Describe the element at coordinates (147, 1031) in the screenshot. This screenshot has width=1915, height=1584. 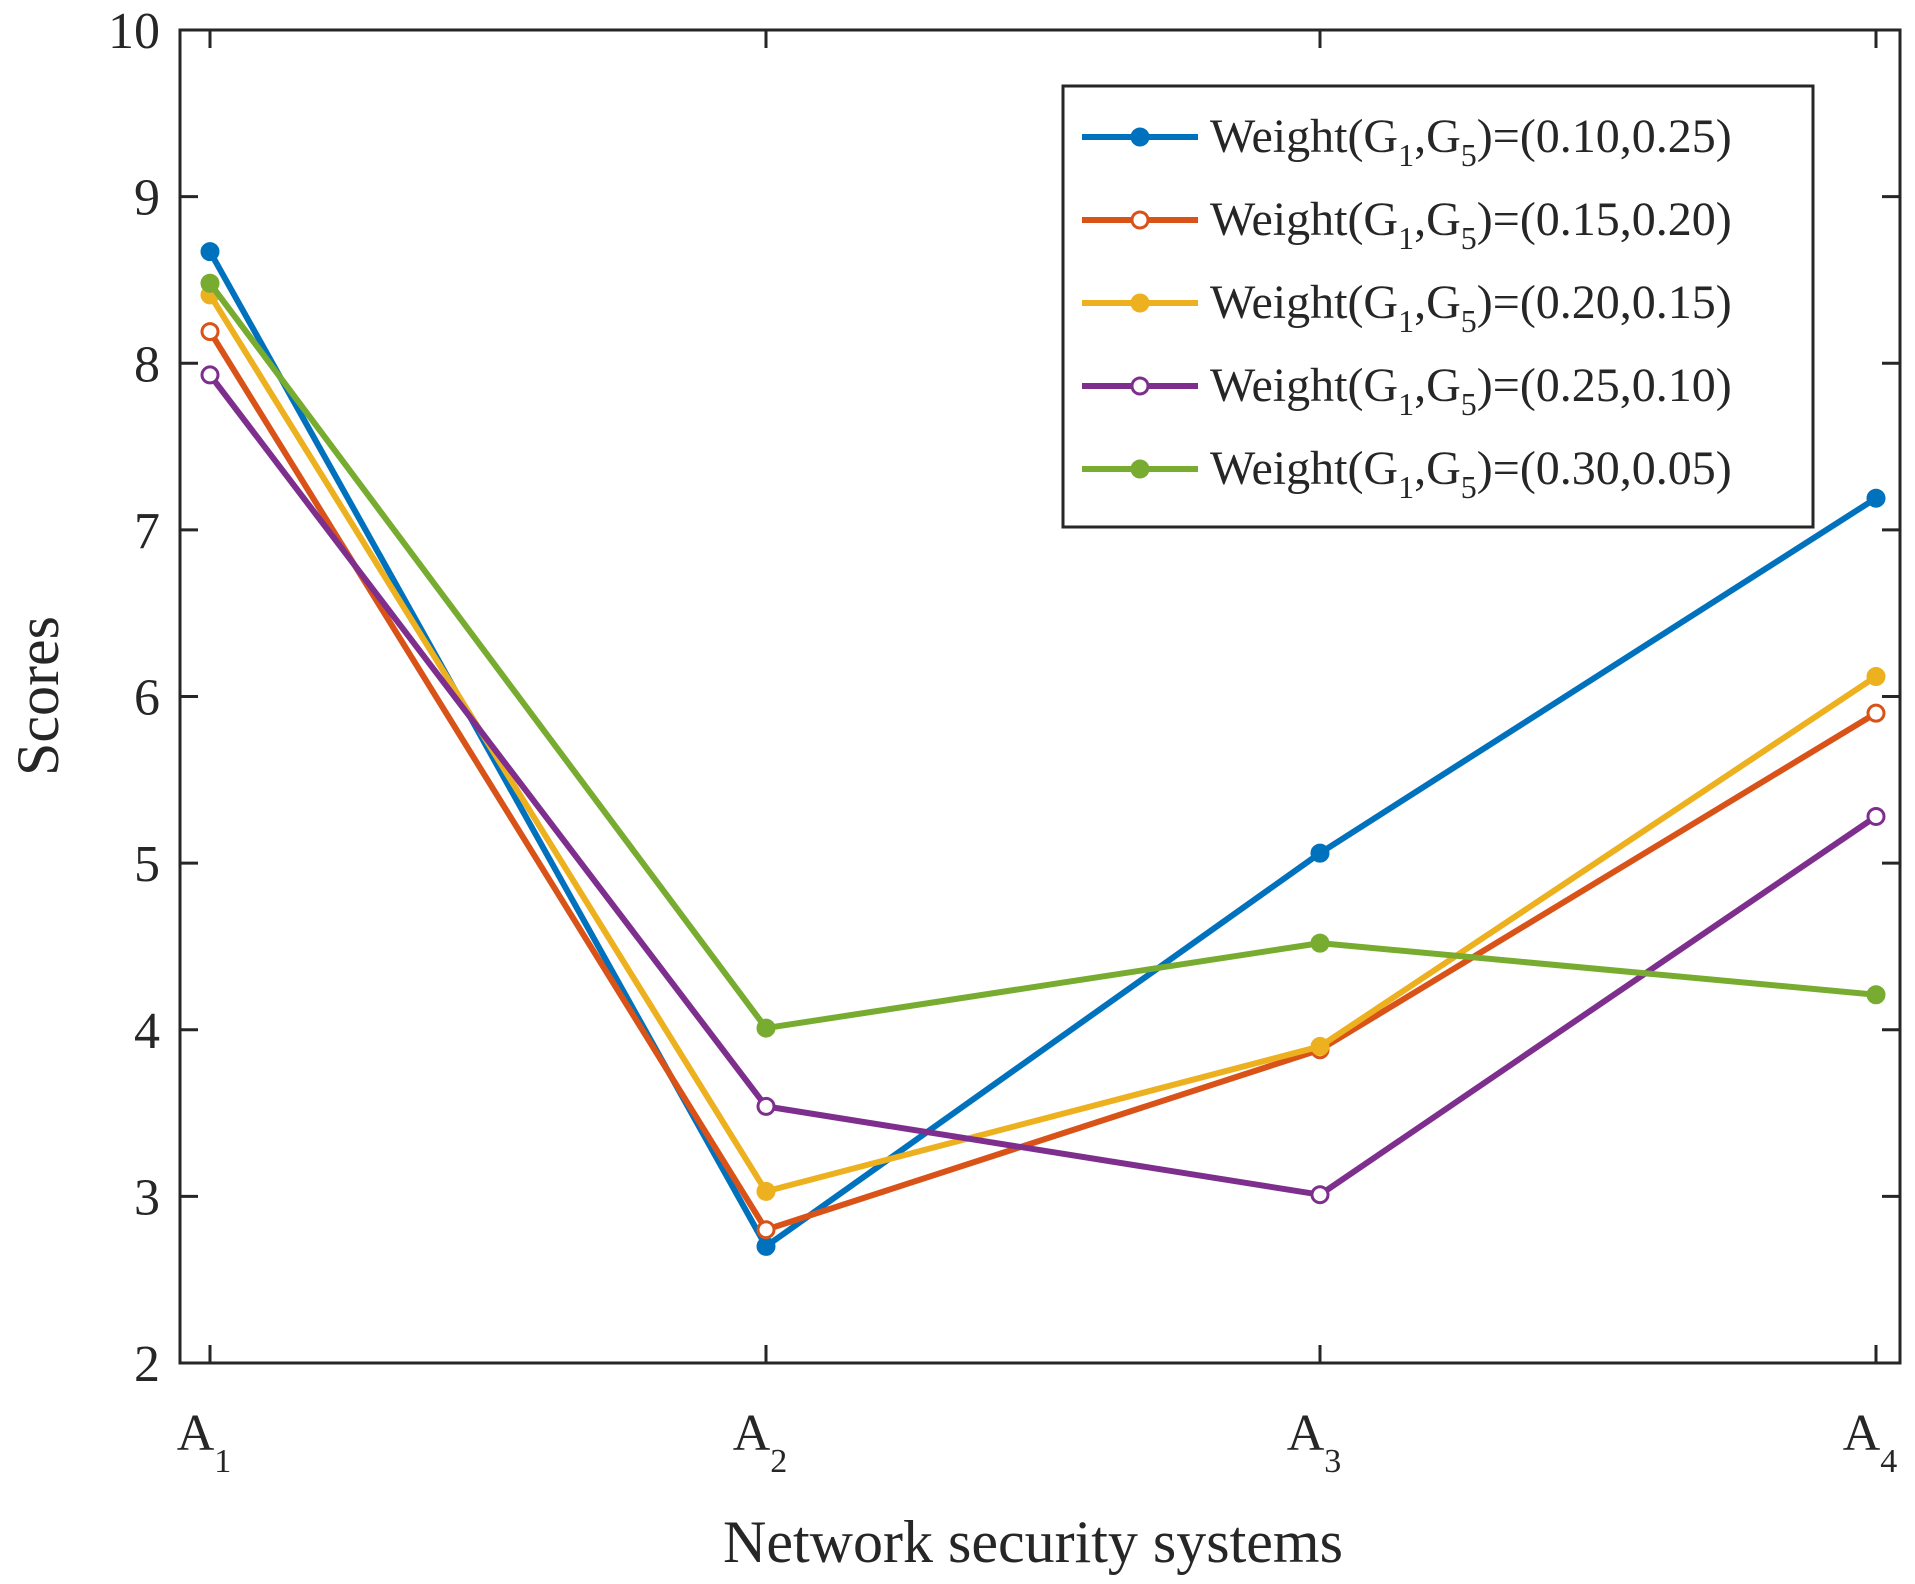
I see `y-tick-label-4: 4` at that location.